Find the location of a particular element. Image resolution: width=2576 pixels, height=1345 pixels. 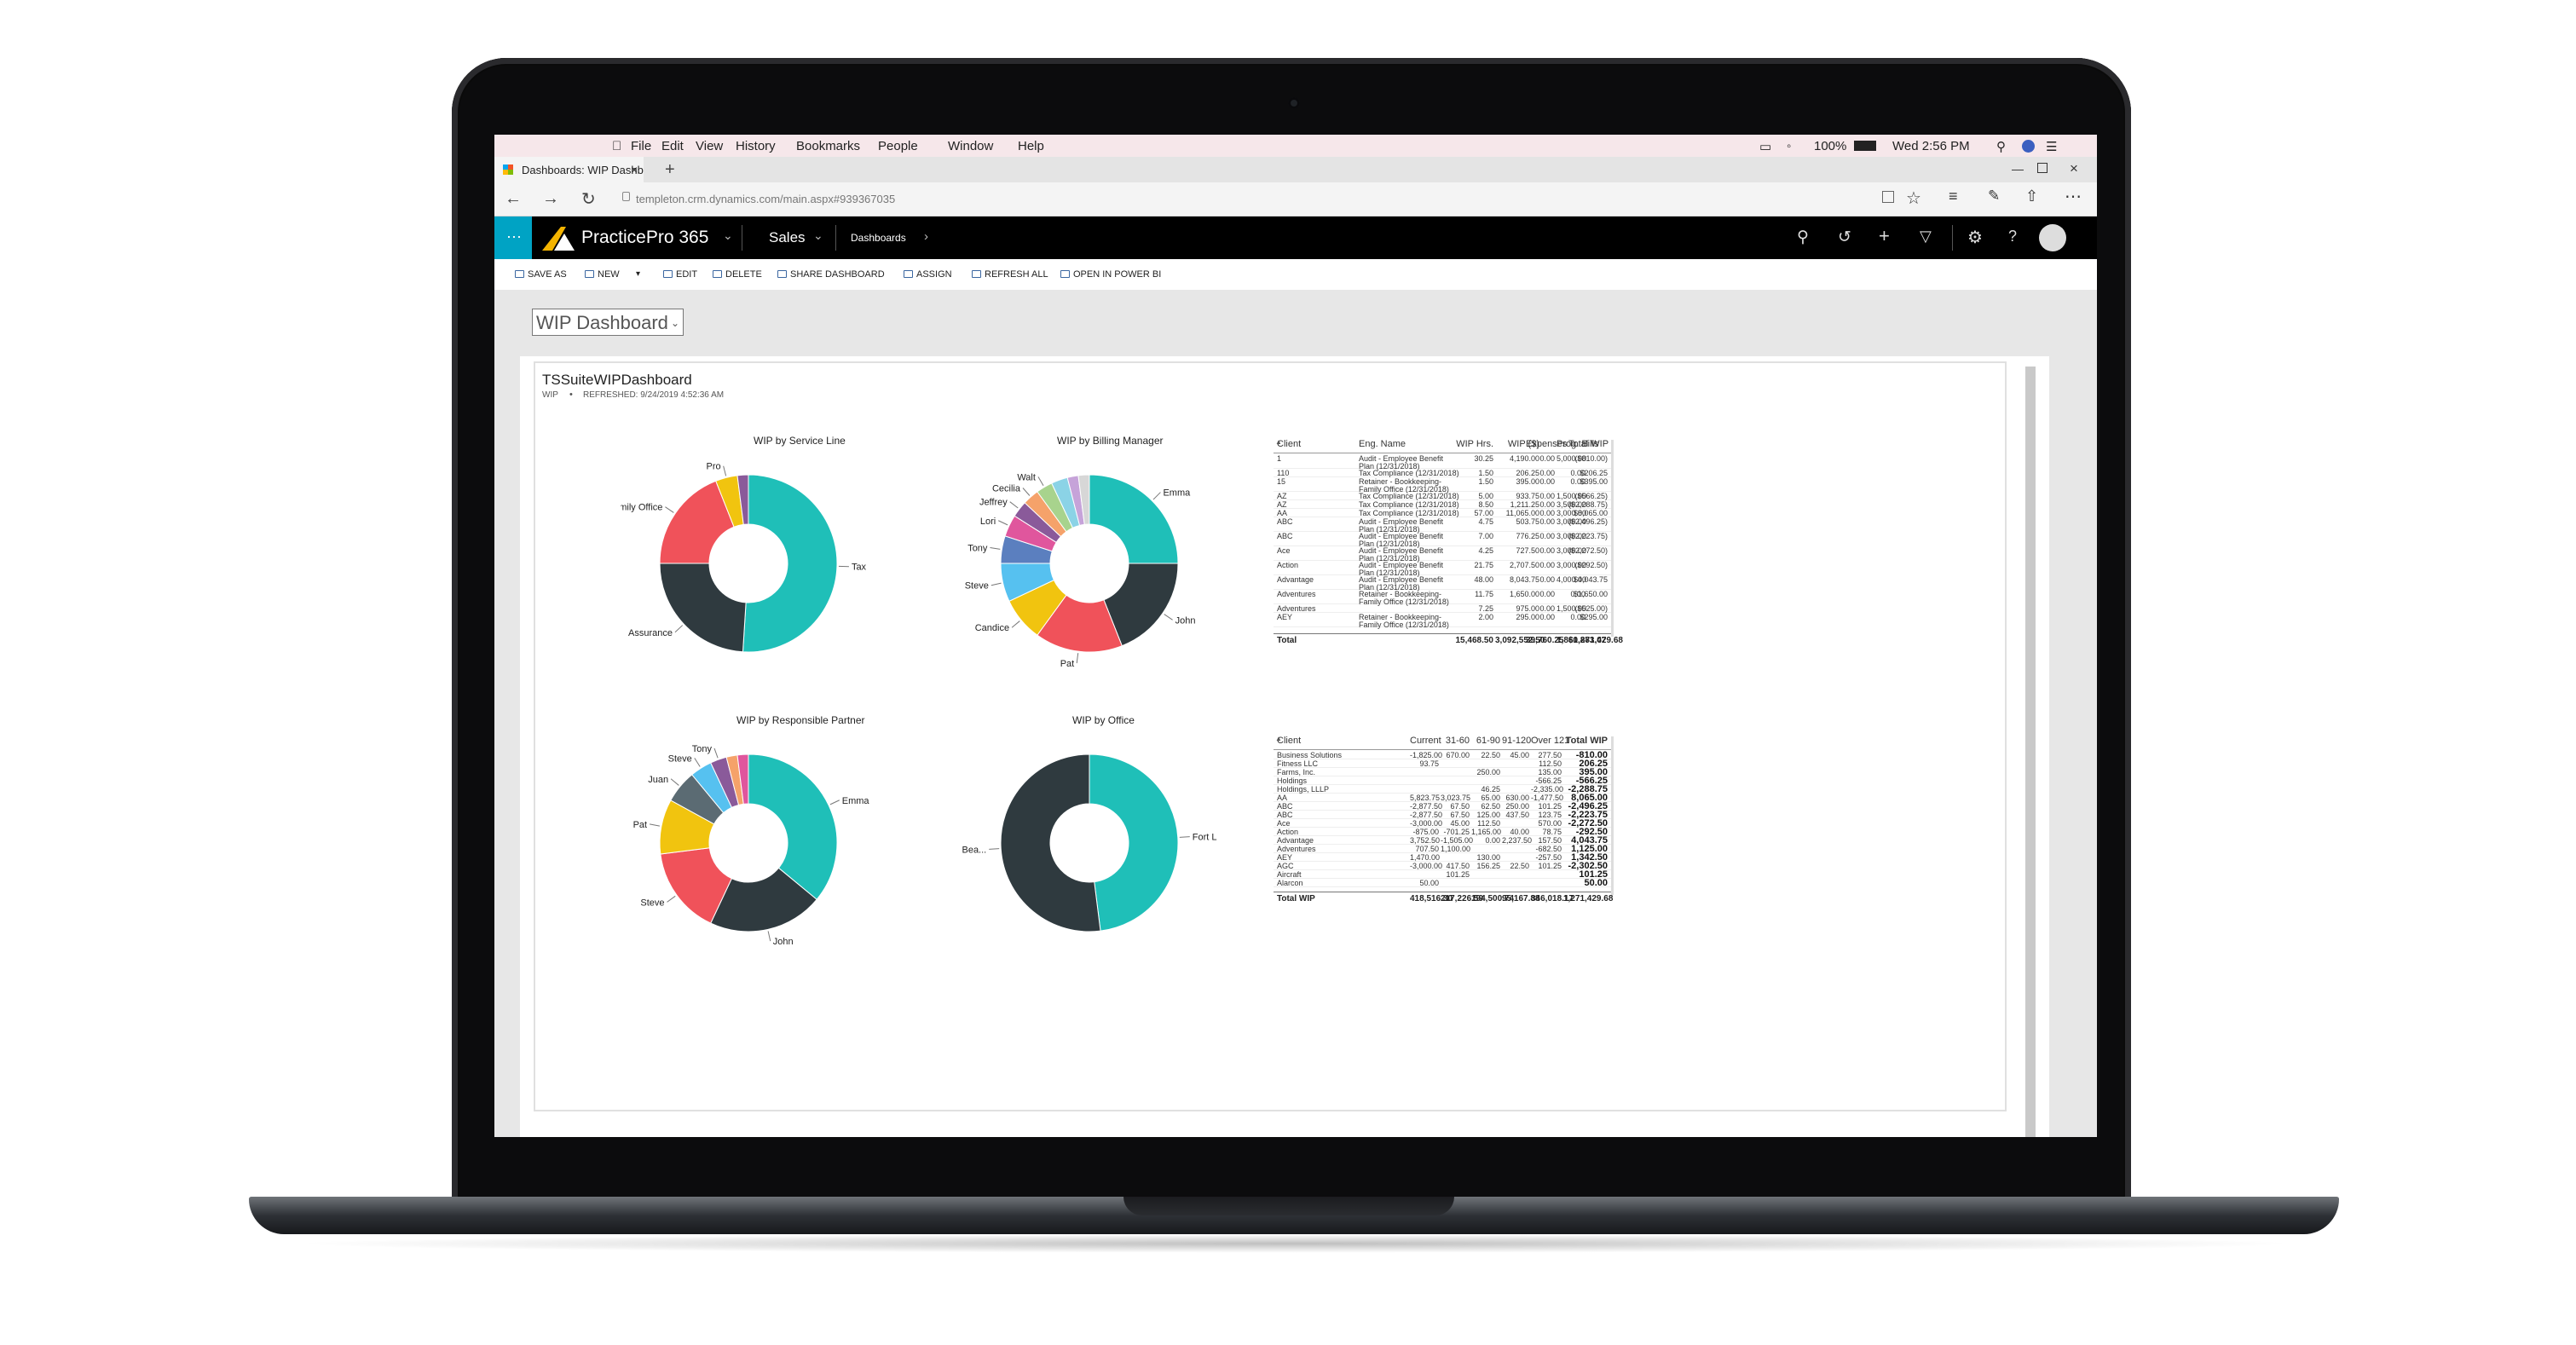

create-icon: + is located at coordinates (1884, 235).